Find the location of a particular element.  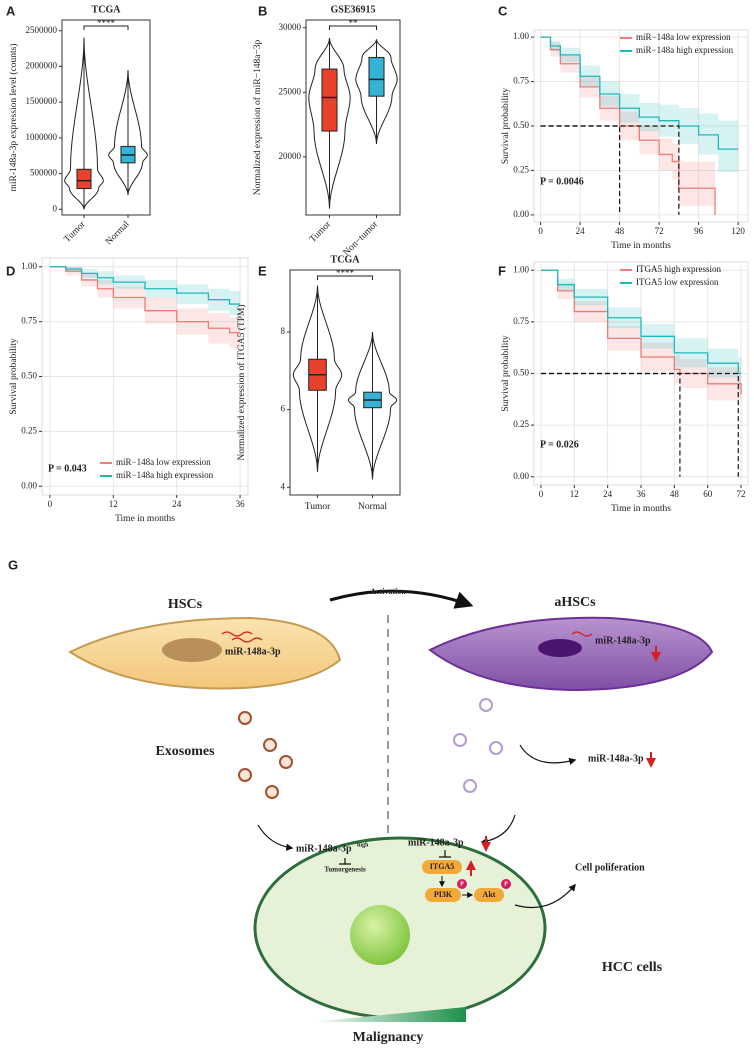

y-tick-label: 1500000 is located at coordinates (42, 101).